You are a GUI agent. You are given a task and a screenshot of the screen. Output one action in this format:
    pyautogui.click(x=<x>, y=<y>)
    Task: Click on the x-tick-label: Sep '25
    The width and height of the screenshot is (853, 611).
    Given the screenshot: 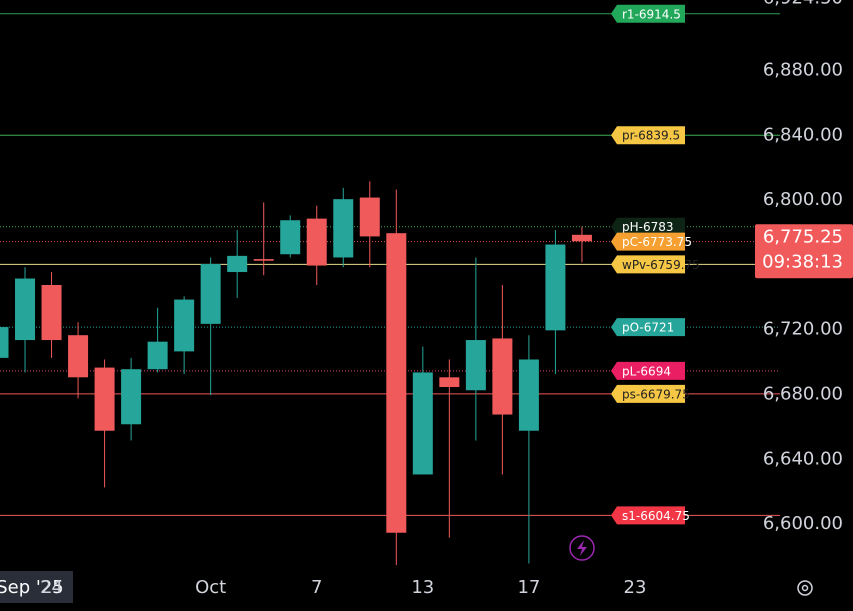 What is the action you would take?
    pyautogui.click(x=32, y=587)
    